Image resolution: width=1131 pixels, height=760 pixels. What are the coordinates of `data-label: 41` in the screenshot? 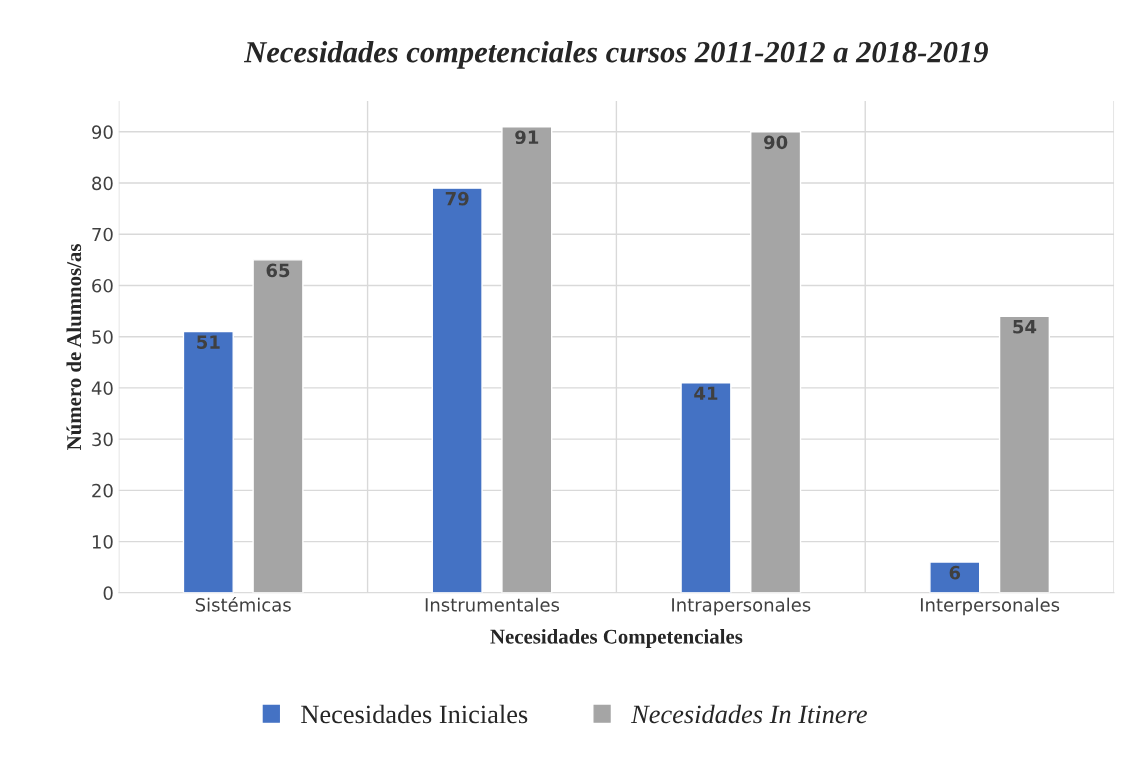 It's located at (706, 393).